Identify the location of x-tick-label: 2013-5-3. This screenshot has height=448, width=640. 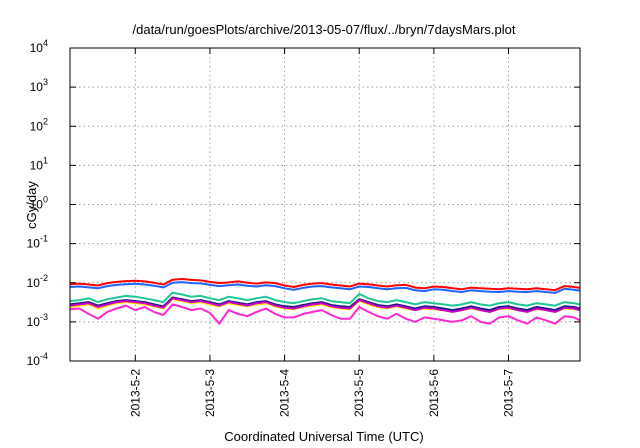
(210, 393).